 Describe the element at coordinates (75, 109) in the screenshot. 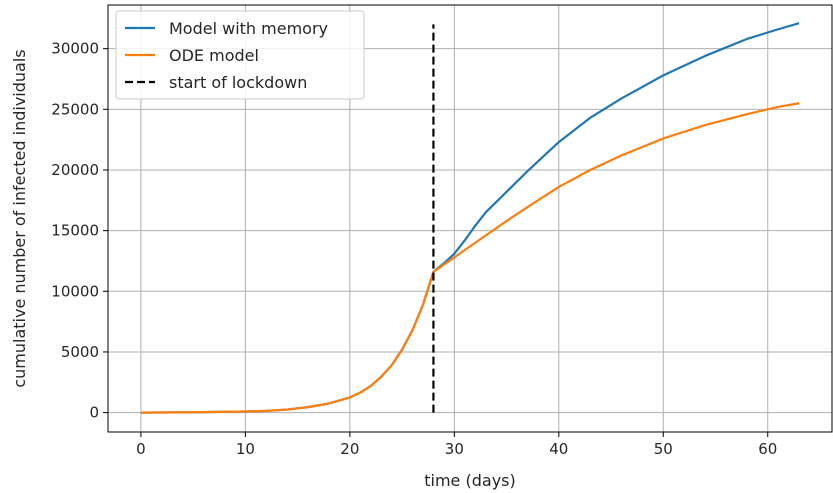

I see `y-tick-label: 25000` at that location.